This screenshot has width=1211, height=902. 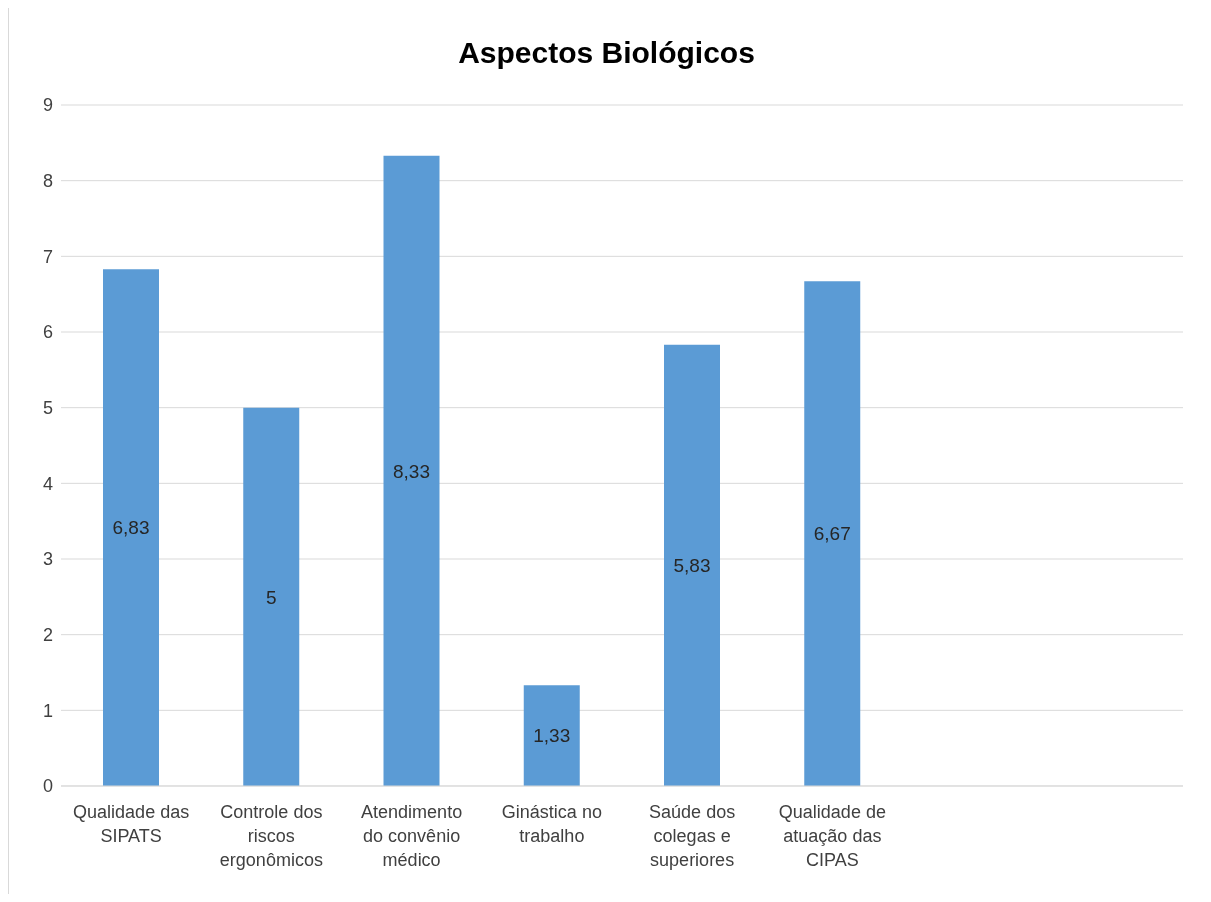 I want to click on x-tick-label: Atendimento do convênio médico, so click(x=412, y=836).